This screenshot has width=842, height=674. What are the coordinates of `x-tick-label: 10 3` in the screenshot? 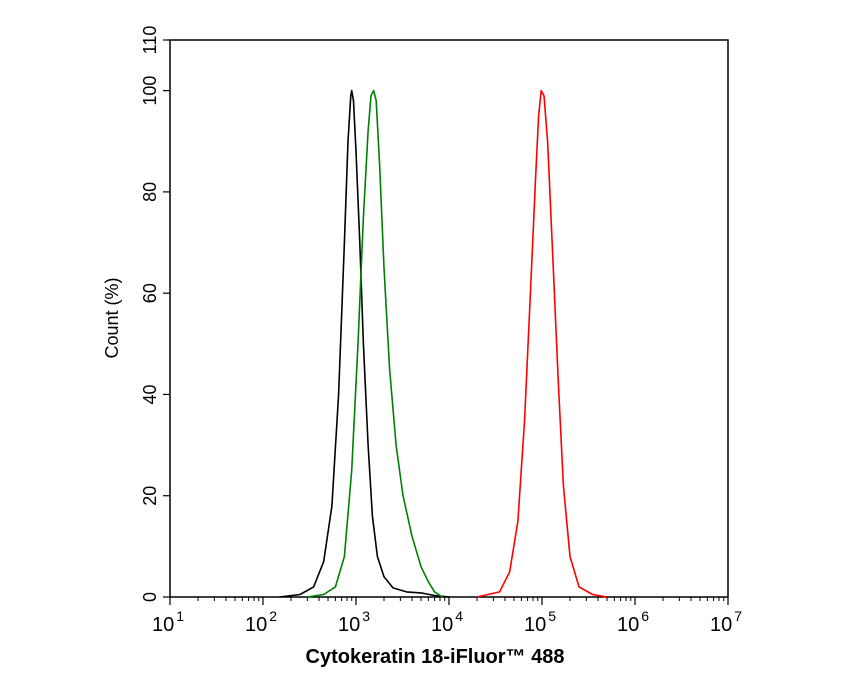 It's located at (354, 622).